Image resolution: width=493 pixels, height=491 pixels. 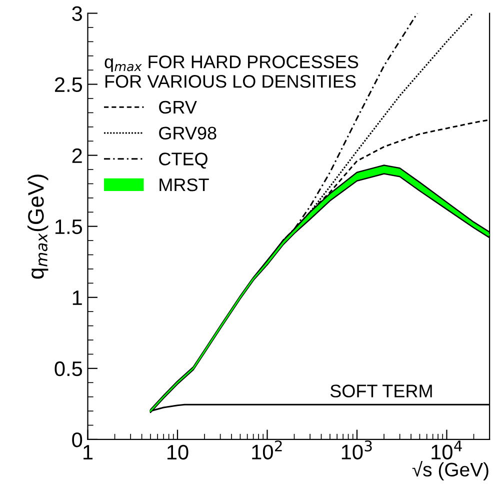 I want to click on annotation: SOFT TERM, so click(x=381, y=391).